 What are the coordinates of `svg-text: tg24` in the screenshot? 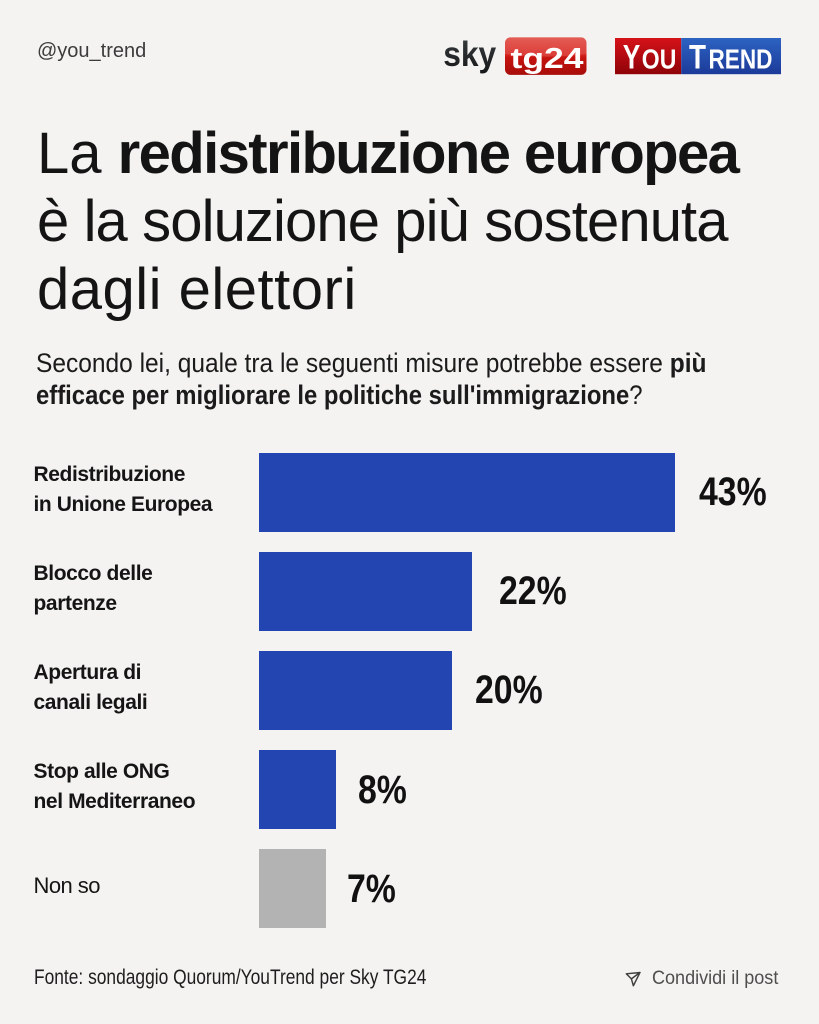 It's located at (547, 59).